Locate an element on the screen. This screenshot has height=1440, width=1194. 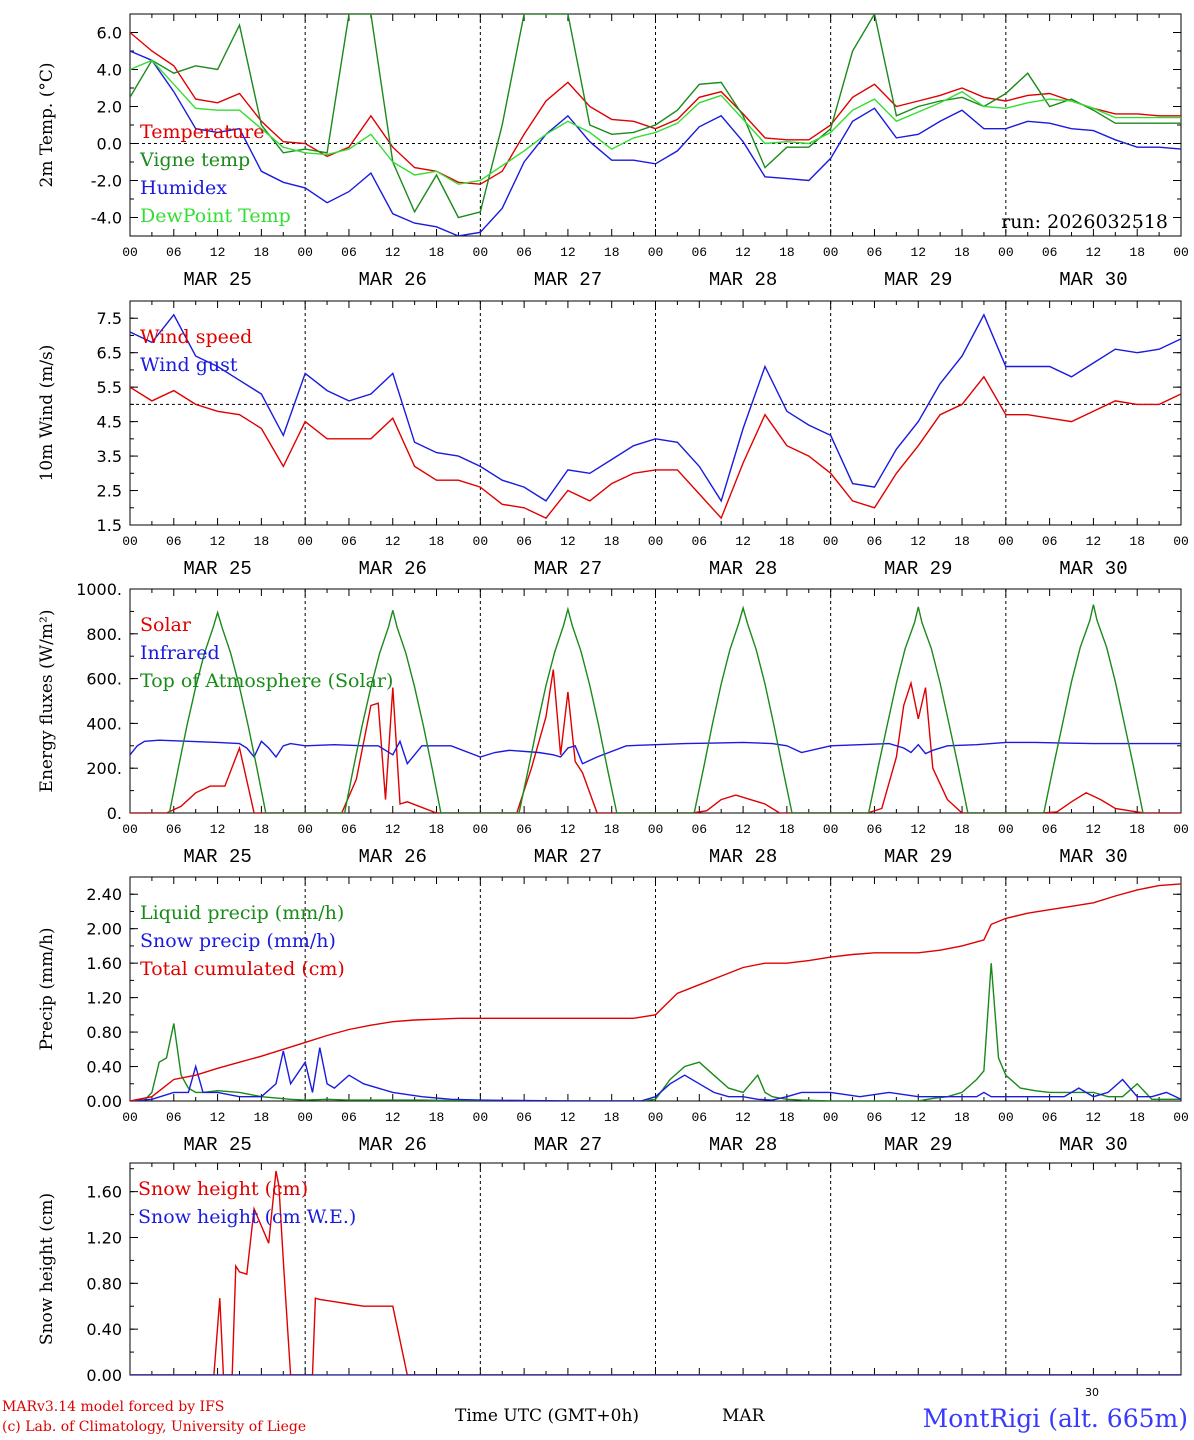
precip-day-label: MAR 29 is located at coordinates (918, 1145).